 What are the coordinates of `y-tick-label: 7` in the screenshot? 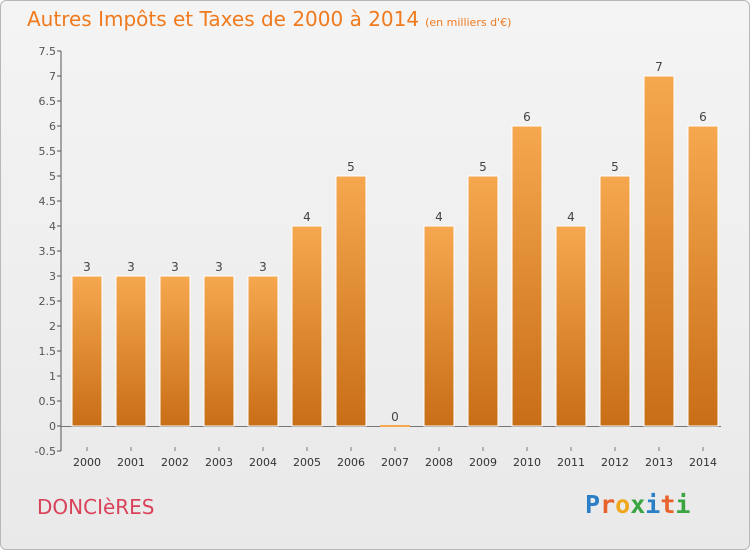 It's located at (52, 76).